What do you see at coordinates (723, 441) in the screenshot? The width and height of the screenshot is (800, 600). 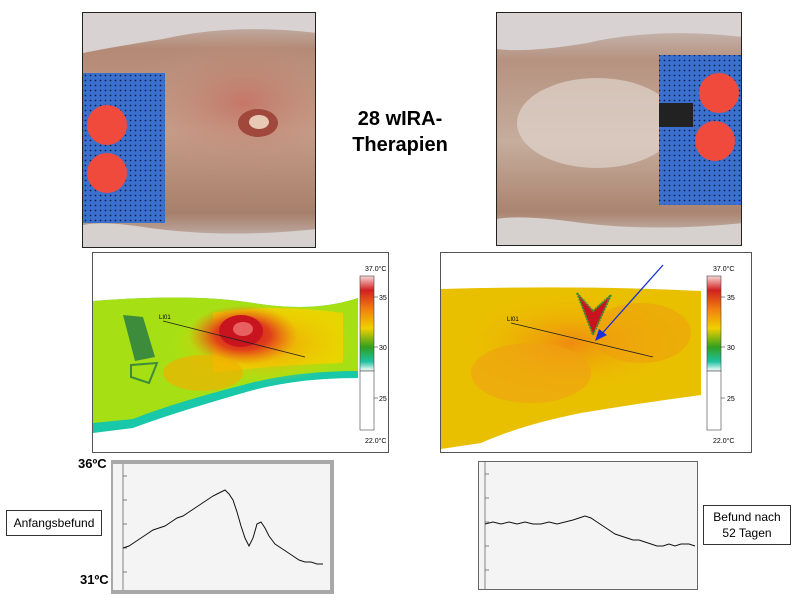 I see `scale-min-after: 22.0°C` at bounding box center [723, 441].